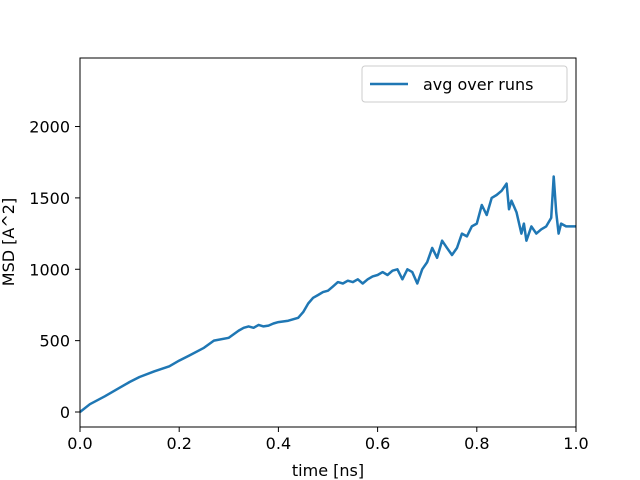 This screenshot has height=480, width=640. Describe the element at coordinates (328, 440) in the screenshot. I see `x-axis: 0.0 0.2 0.4 0.6 0.8 1.0` at that location.